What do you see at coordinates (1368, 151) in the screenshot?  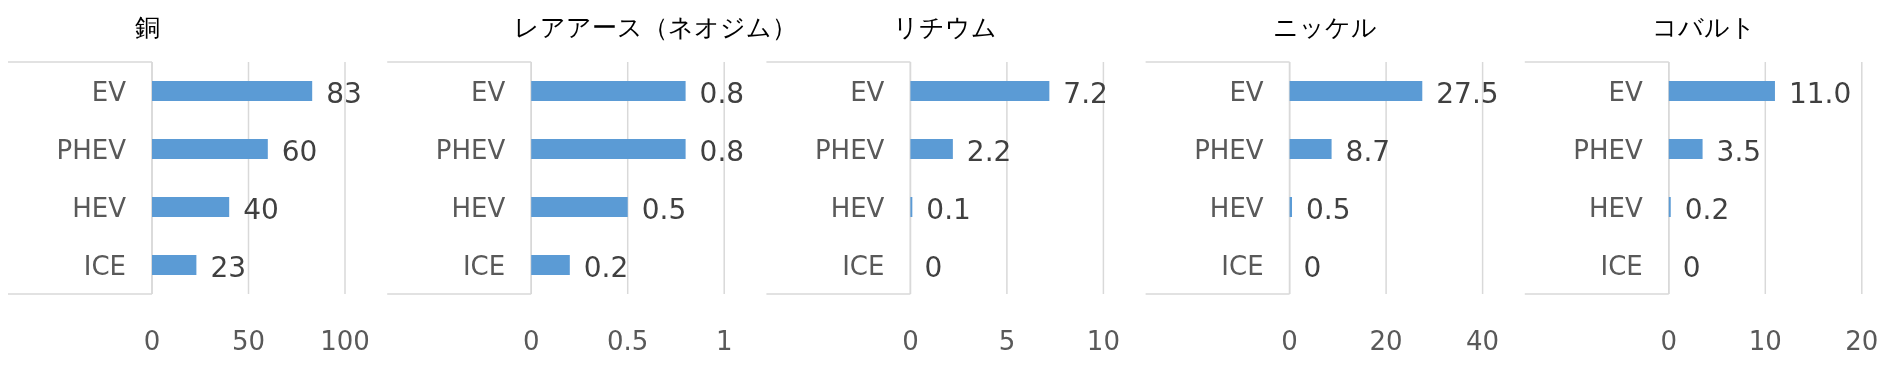 I see `data-label: 8.7` at bounding box center [1368, 151].